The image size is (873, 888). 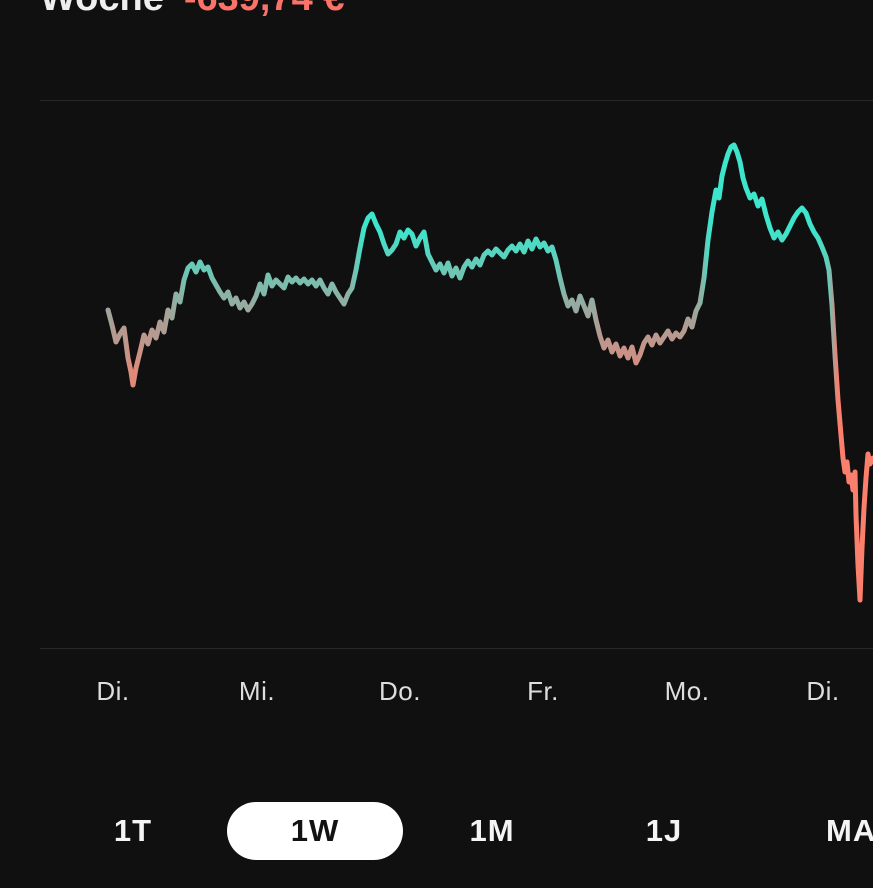 What do you see at coordinates (491, 831) in the screenshot?
I see `range-button-1m: 1M` at bounding box center [491, 831].